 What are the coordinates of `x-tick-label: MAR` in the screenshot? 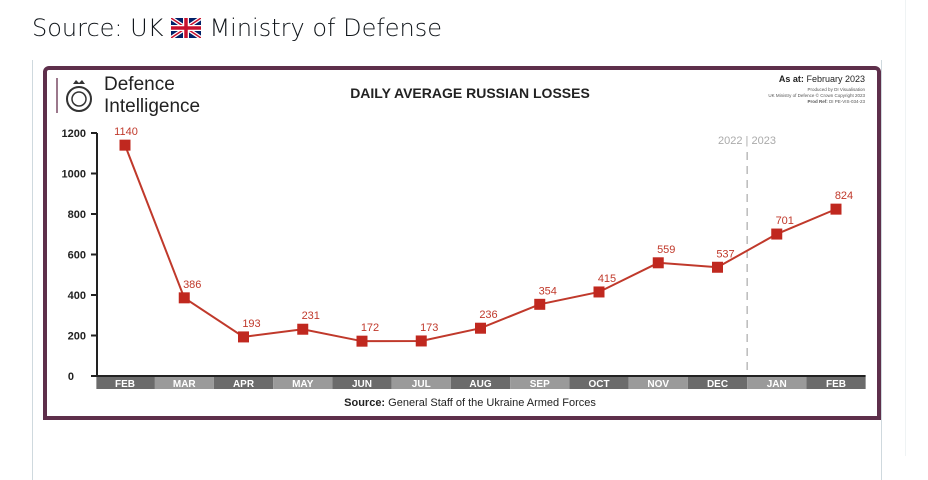 It's located at (185, 384).